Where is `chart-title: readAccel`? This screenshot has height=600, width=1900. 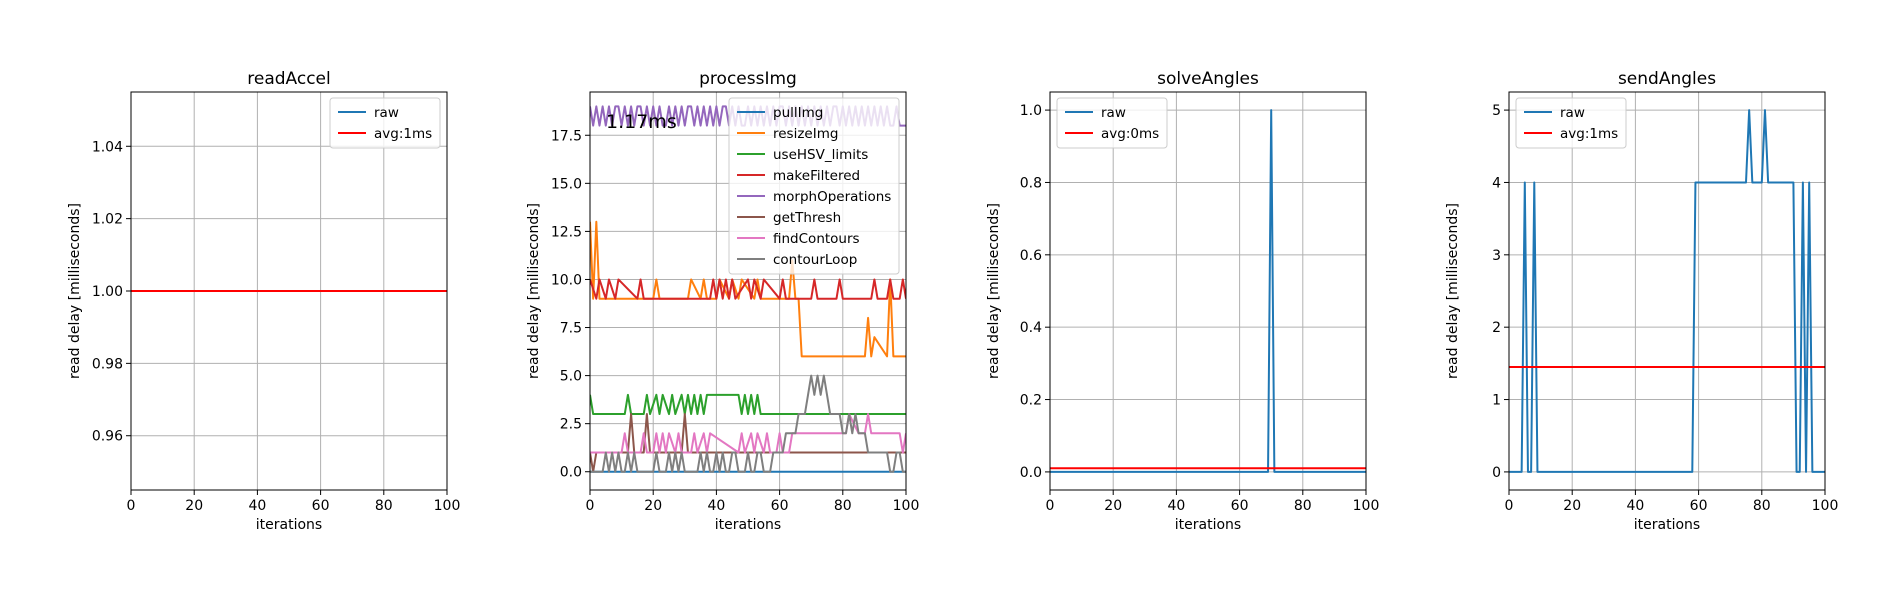 chart-title: readAccel is located at coordinates (289, 79).